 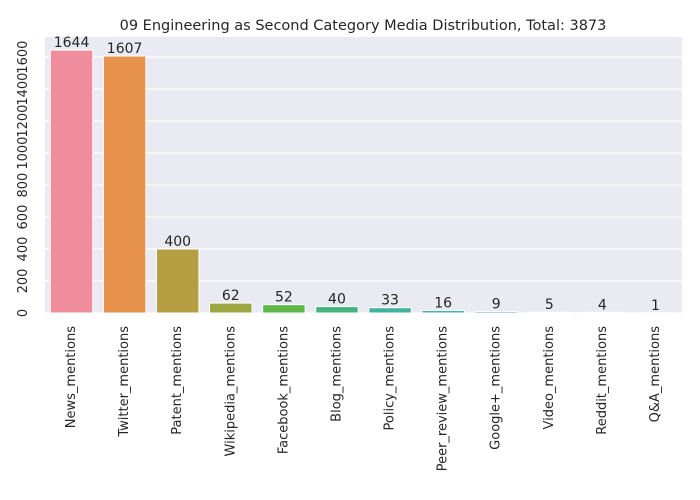 I want to click on y-tick-label: 1400, so click(x=23, y=89).